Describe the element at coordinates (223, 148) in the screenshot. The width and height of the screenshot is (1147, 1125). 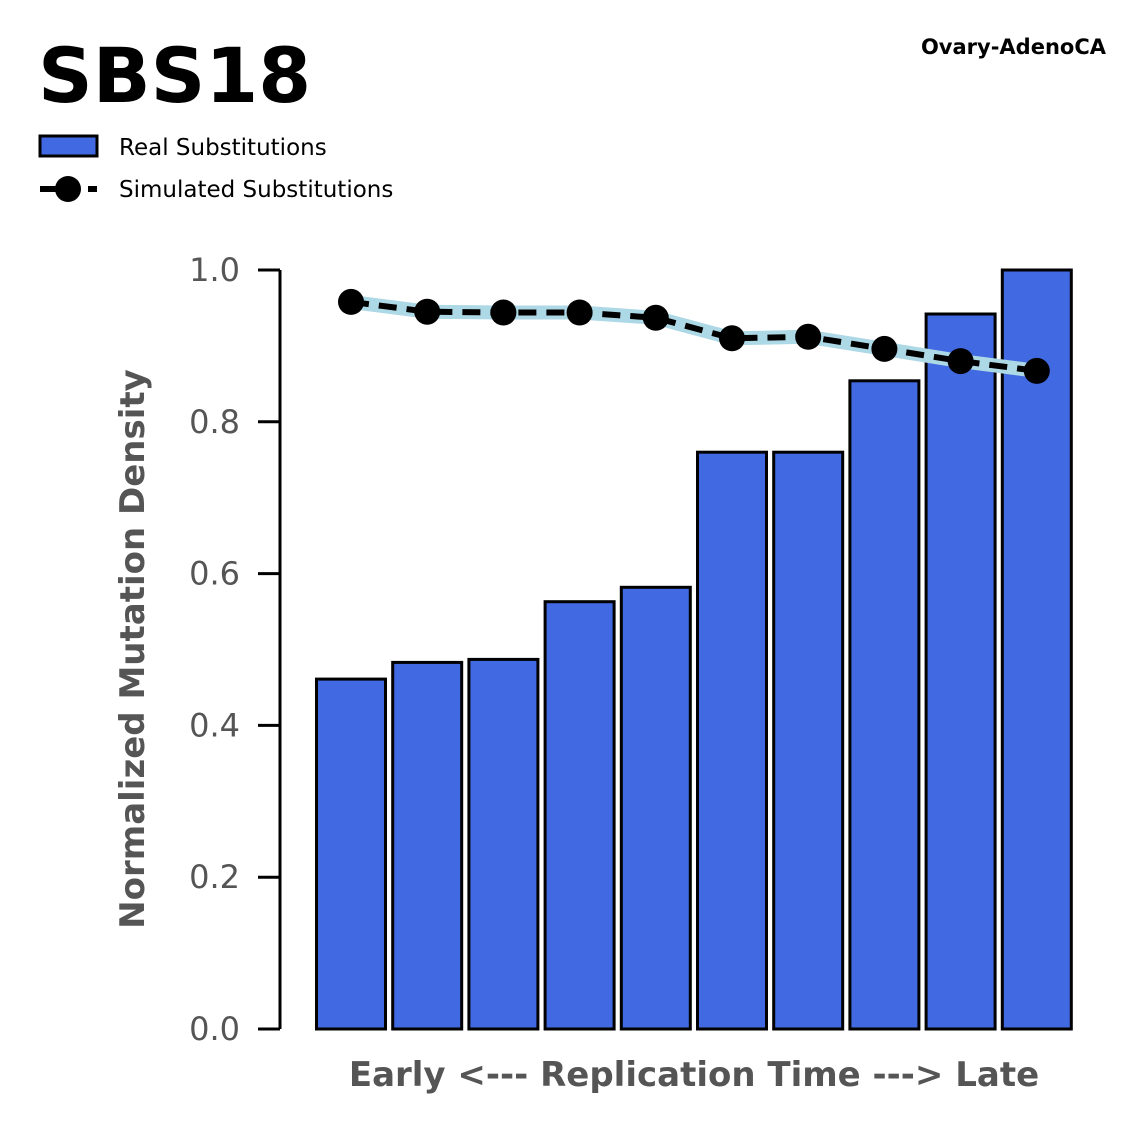
I see `legend-label-bars: Real Substitutions` at that location.